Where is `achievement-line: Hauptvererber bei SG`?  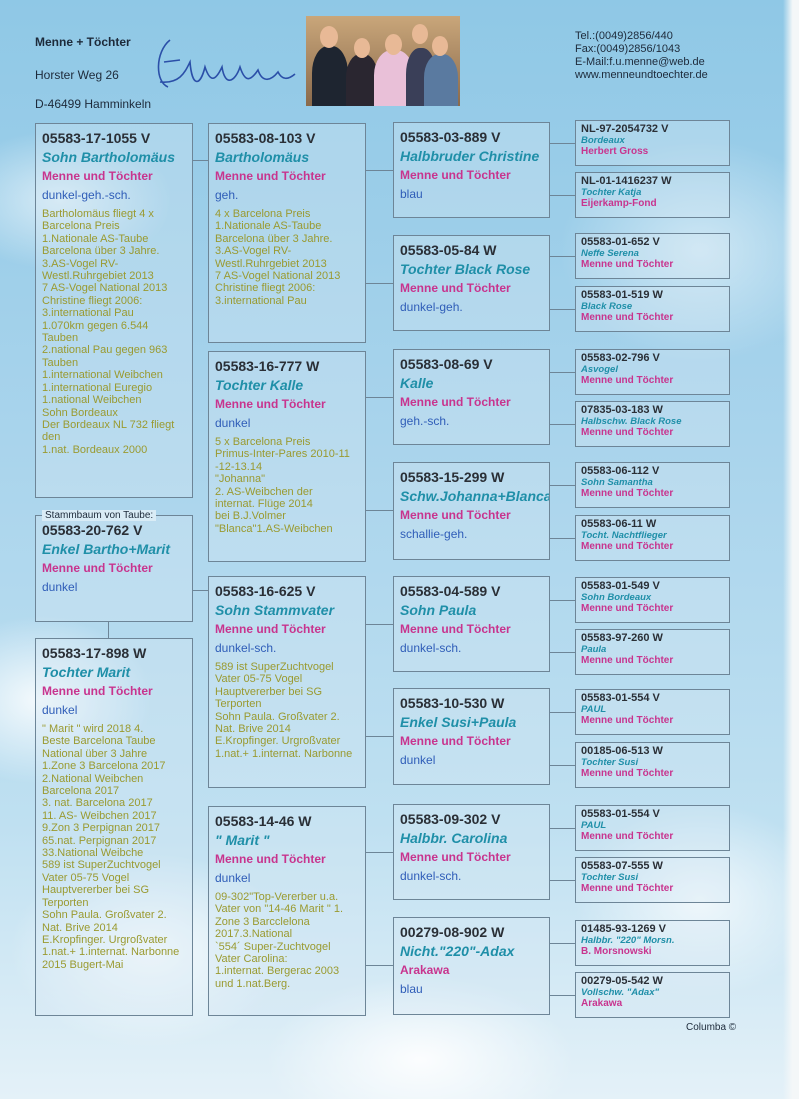
achievement-line: Hauptvererber bei SG is located at coordinates (268, 691).